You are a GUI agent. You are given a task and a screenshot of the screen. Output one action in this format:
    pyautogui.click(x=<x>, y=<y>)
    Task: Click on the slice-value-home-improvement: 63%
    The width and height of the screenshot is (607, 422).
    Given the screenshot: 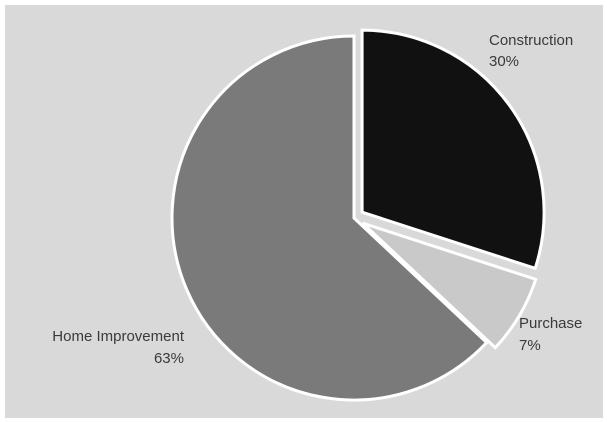 What is the action you would take?
    pyautogui.click(x=169, y=358)
    